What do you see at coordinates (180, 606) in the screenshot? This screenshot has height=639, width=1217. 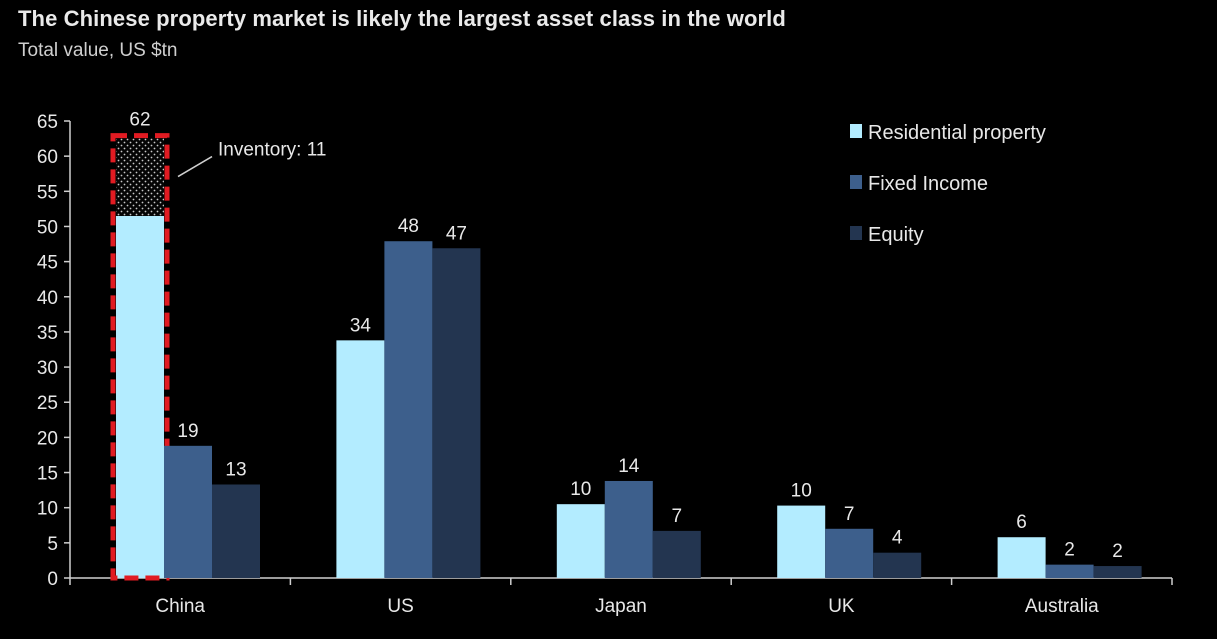 I see `x-tick-label: China` at bounding box center [180, 606].